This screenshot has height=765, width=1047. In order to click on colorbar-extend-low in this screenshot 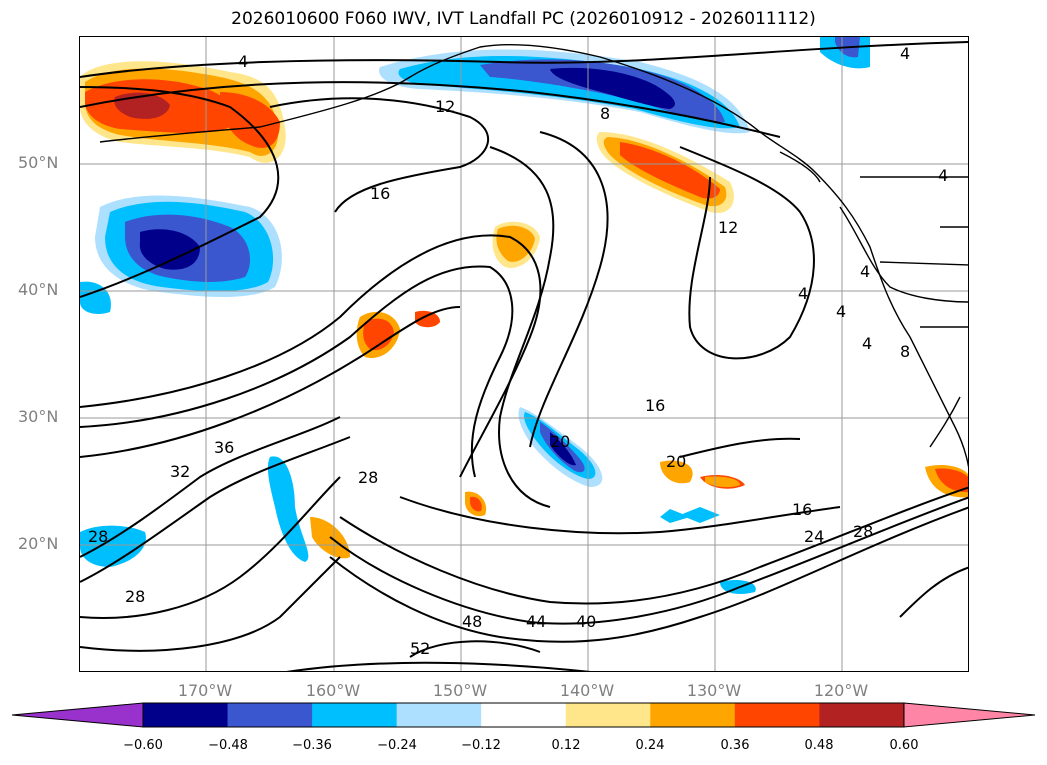, I will do `click(77, 715)`.